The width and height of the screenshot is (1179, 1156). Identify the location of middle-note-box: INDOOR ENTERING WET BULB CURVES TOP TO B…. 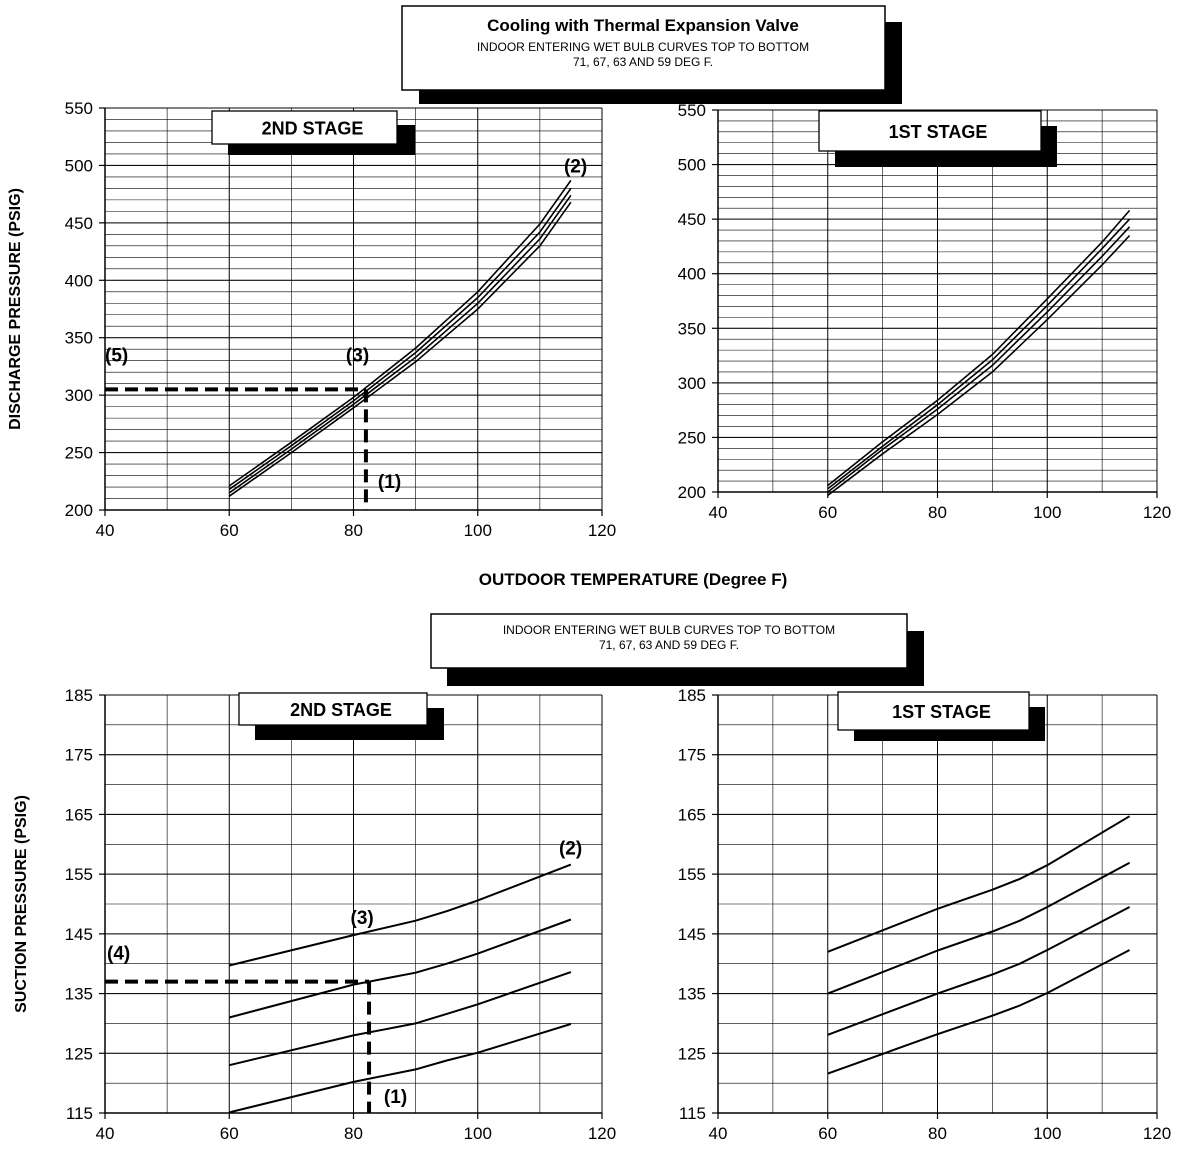
(677, 649).